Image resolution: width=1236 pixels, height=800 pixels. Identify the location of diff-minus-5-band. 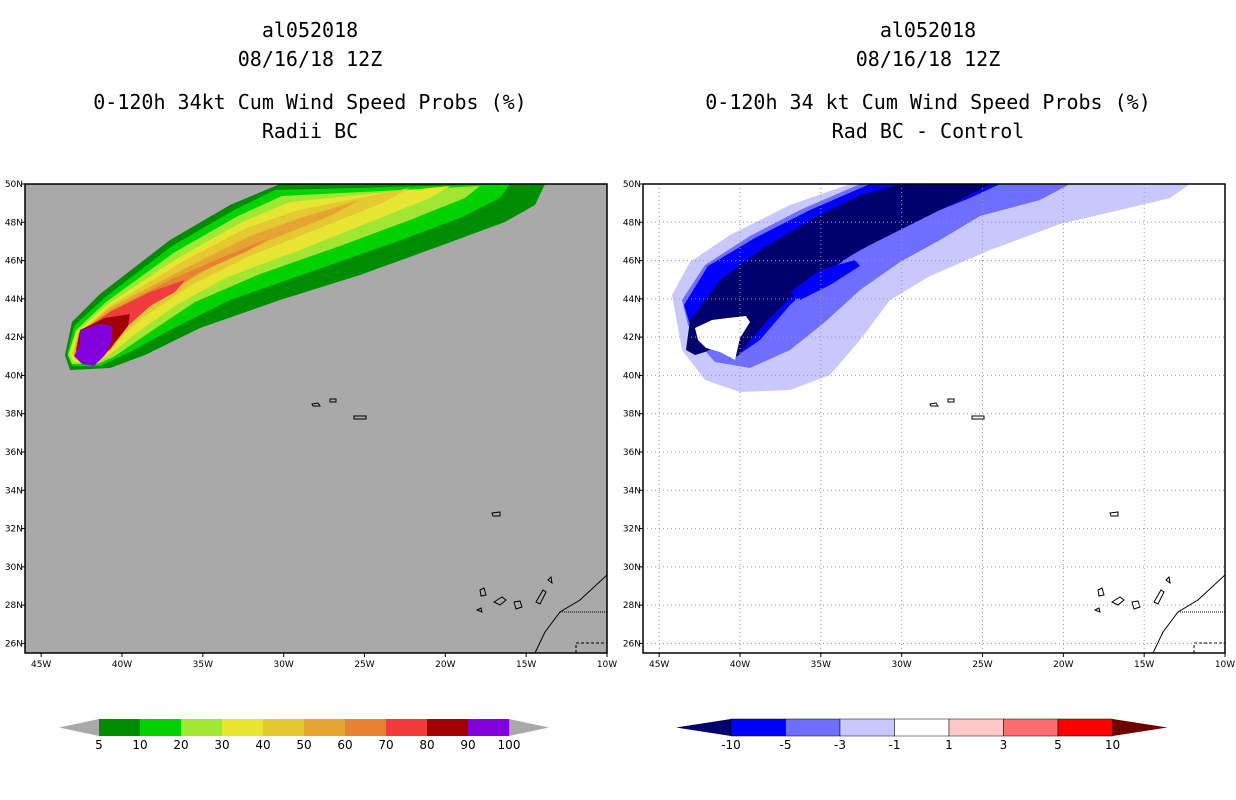
(825, 280).